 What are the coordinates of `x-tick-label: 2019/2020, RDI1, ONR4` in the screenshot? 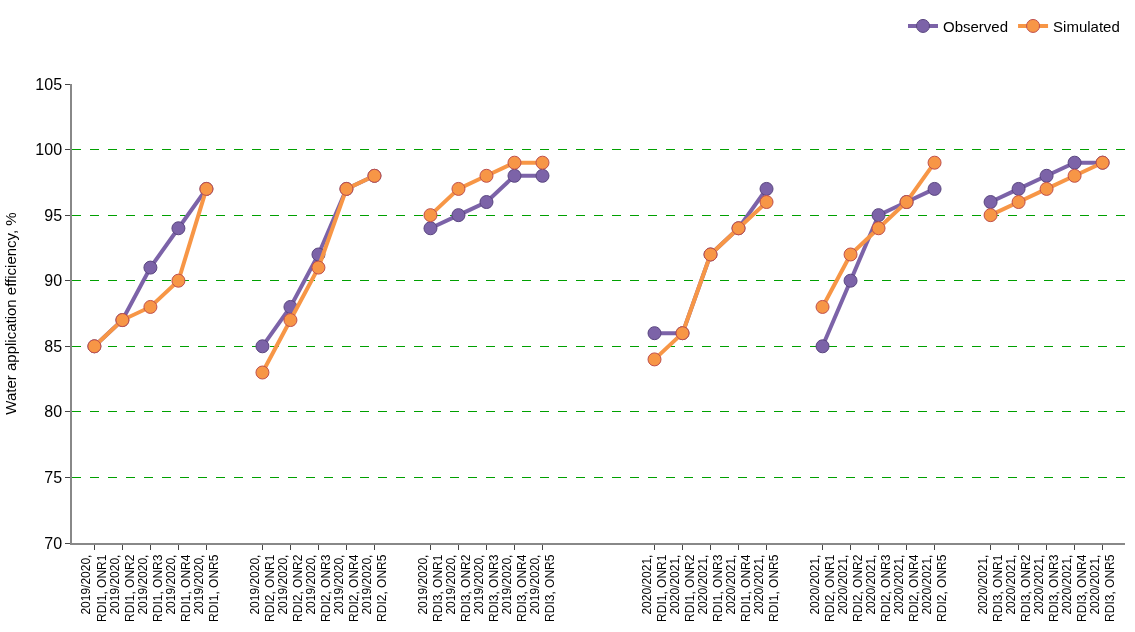 It's located at (178, 588).